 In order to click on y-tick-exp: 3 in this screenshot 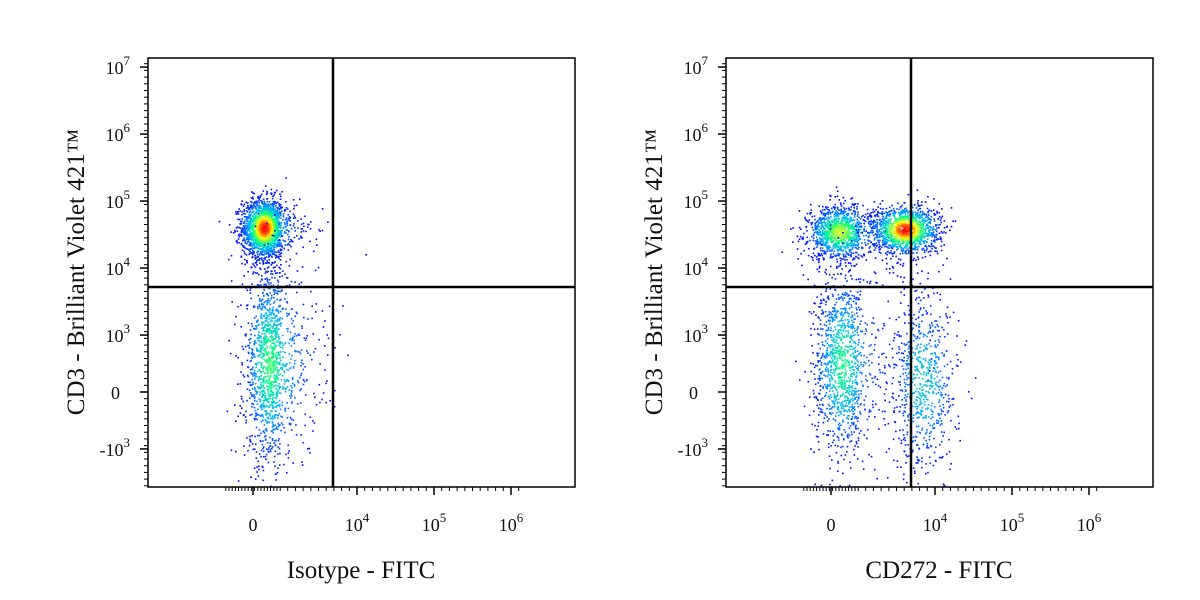, I will do `click(127, 442)`.